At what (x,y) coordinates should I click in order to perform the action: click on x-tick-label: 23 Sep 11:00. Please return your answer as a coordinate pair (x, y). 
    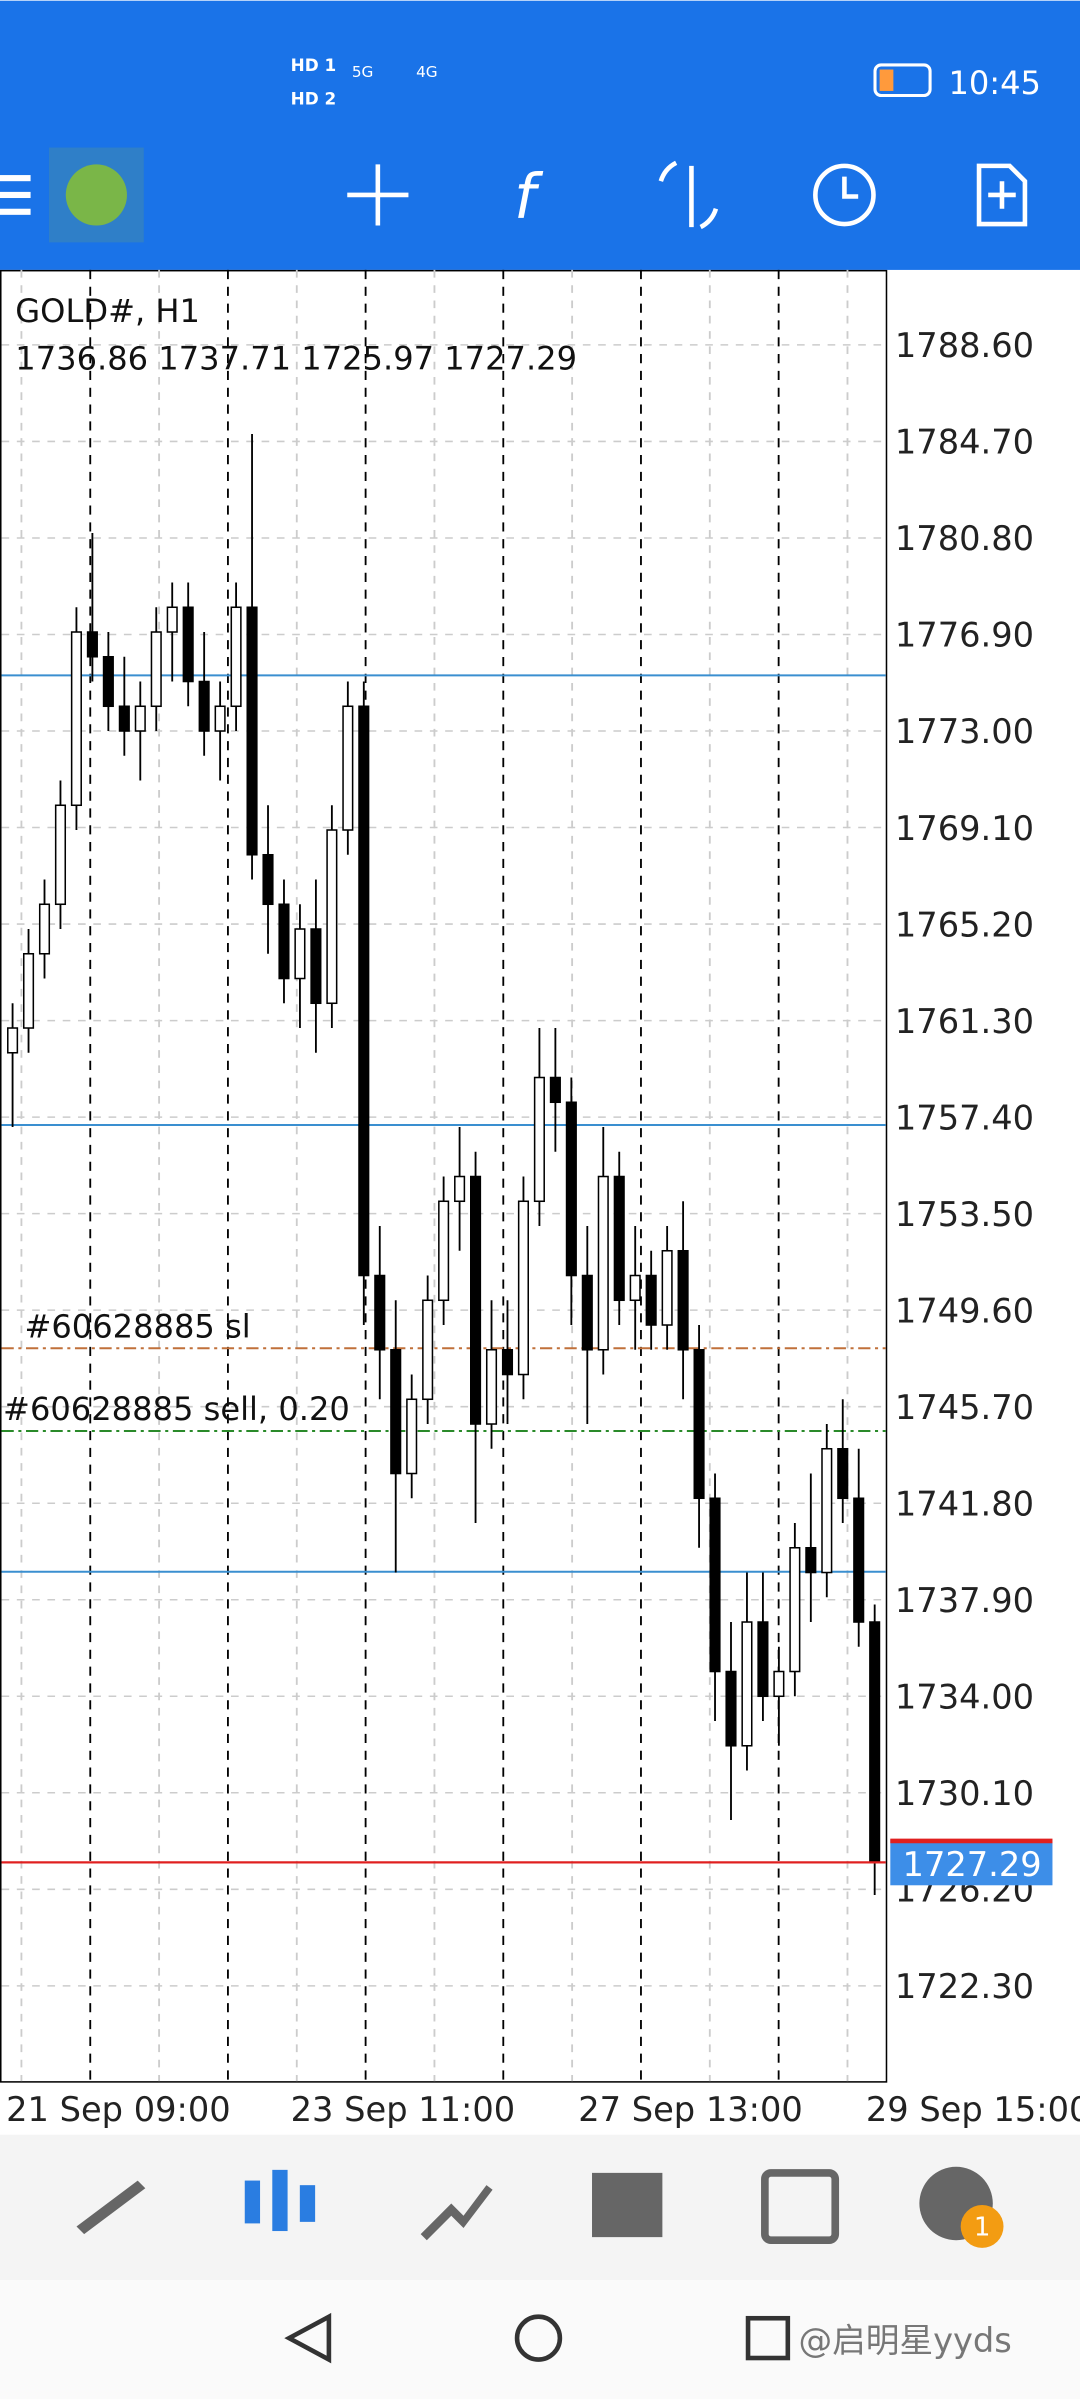
    Looking at the image, I should click on (403, 2109).